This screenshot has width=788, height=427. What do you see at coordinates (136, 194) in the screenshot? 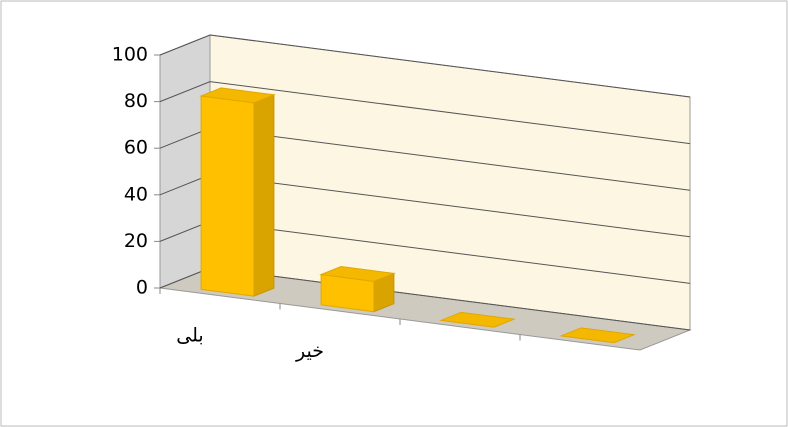
I see `y-tick-label: 40` at bounding box center [136, 194].